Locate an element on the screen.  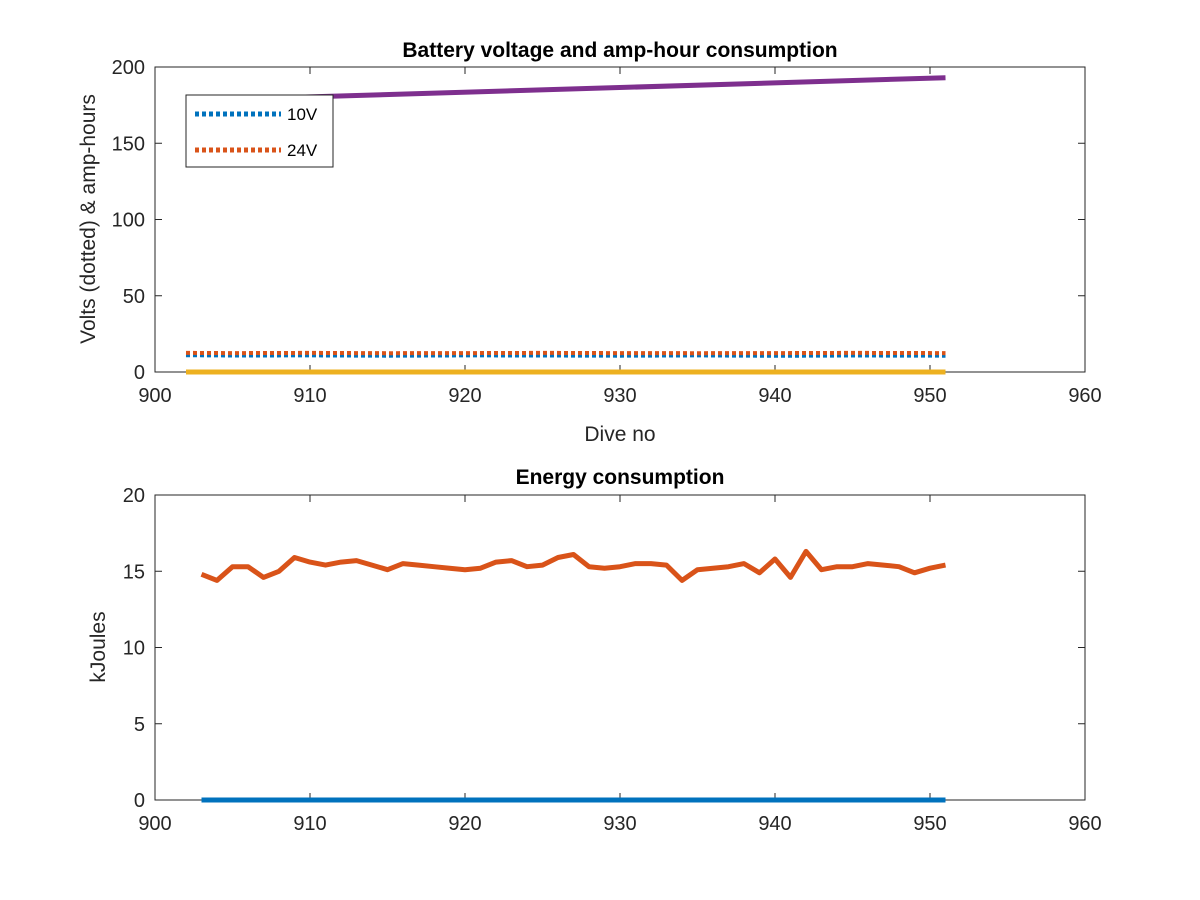
y-tick-label: 50 is located at coordinates (134, 297).